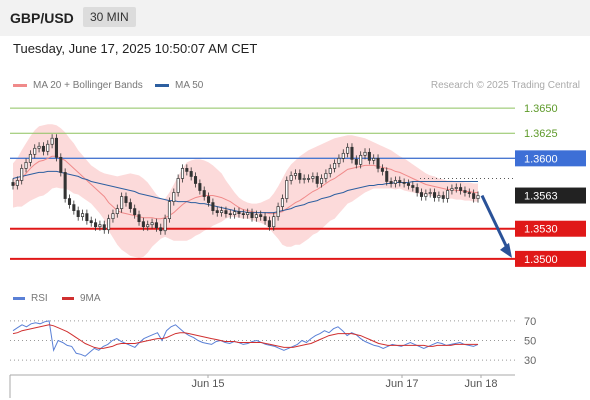 Image resolution: width=590 pixels, height=400 pixels. Describe the element at coordinates (541, 134) in the screenshot. I see `level-label-1.3625: 1.3625` at that location.